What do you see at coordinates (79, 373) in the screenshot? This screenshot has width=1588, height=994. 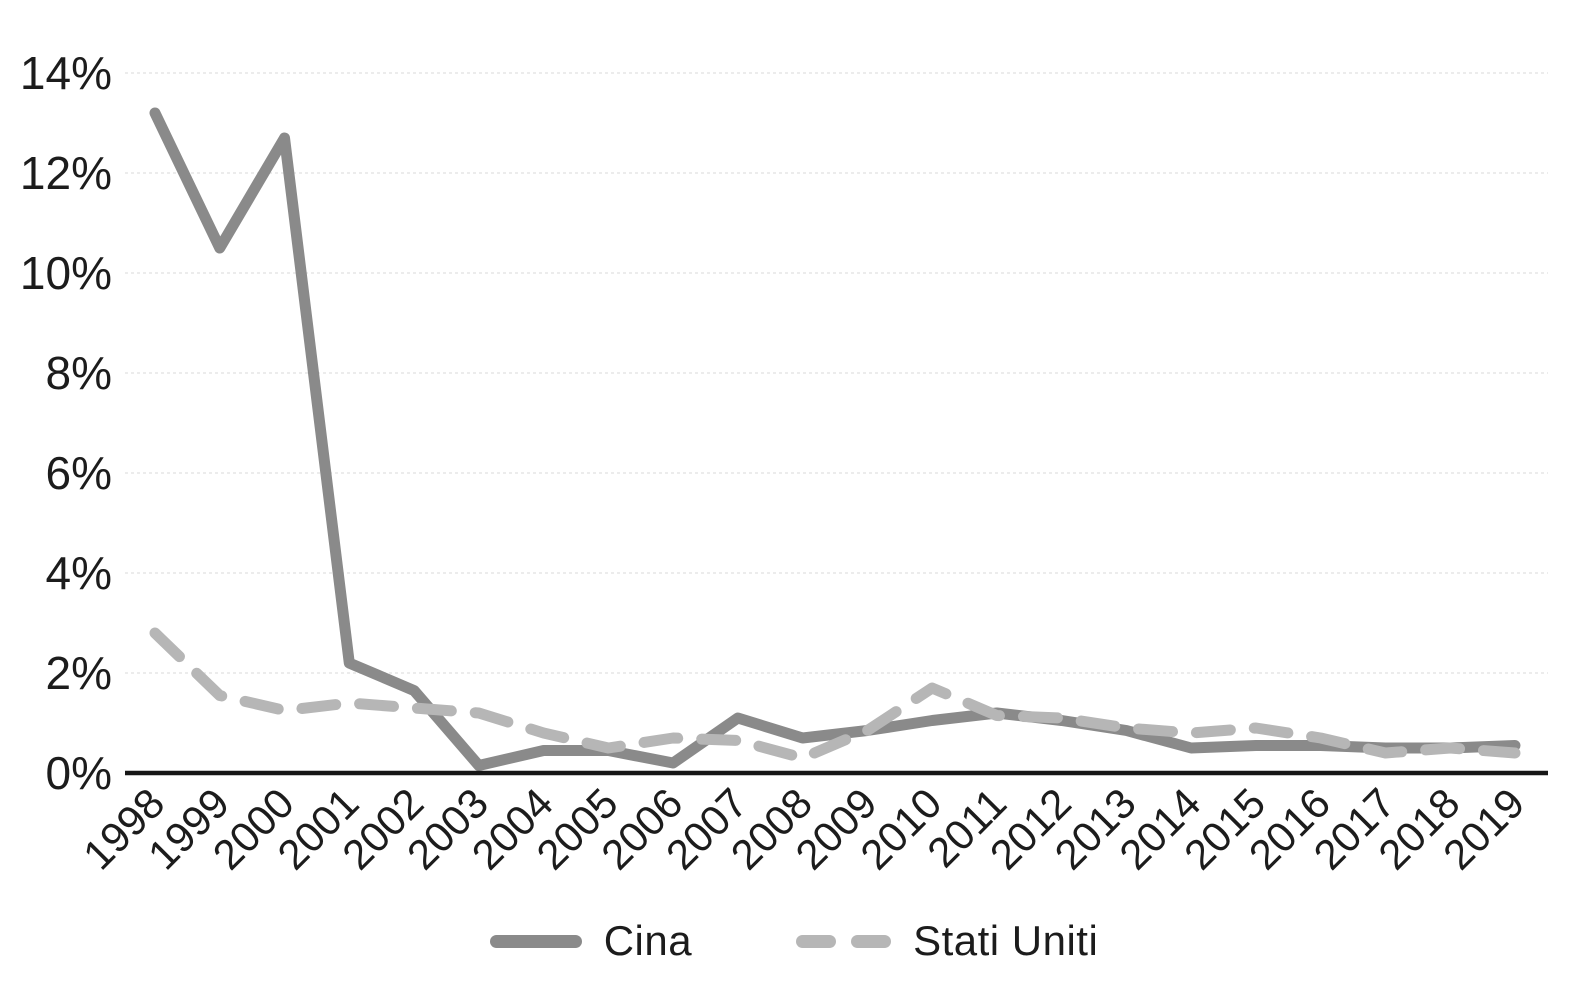 I see `y-tick-label: 8%` at bounding box center [79, 373].